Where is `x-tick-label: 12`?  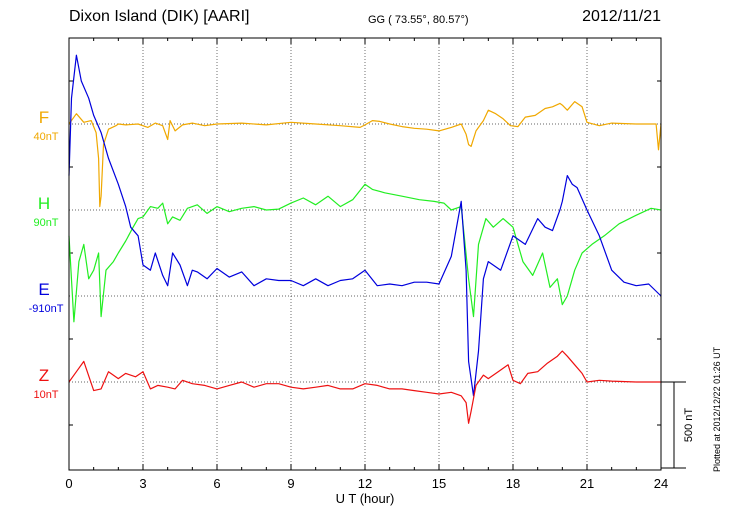 x-tick-label: 12 is located at coordinates (365, 483).